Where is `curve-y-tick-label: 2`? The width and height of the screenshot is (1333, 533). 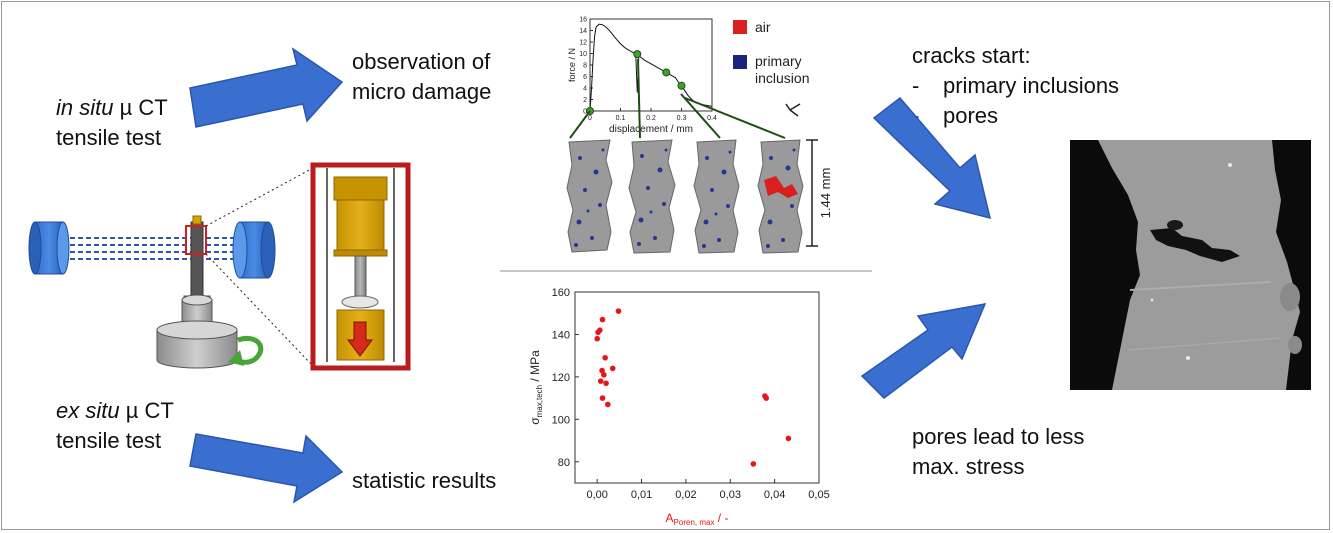 curve-y-tick-label: 2 is located at coordinates (585, 100).